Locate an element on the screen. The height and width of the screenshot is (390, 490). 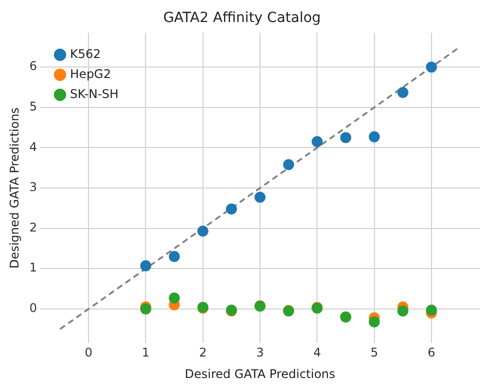
x-tick-label: 0 is located at coordinates (88, 353).